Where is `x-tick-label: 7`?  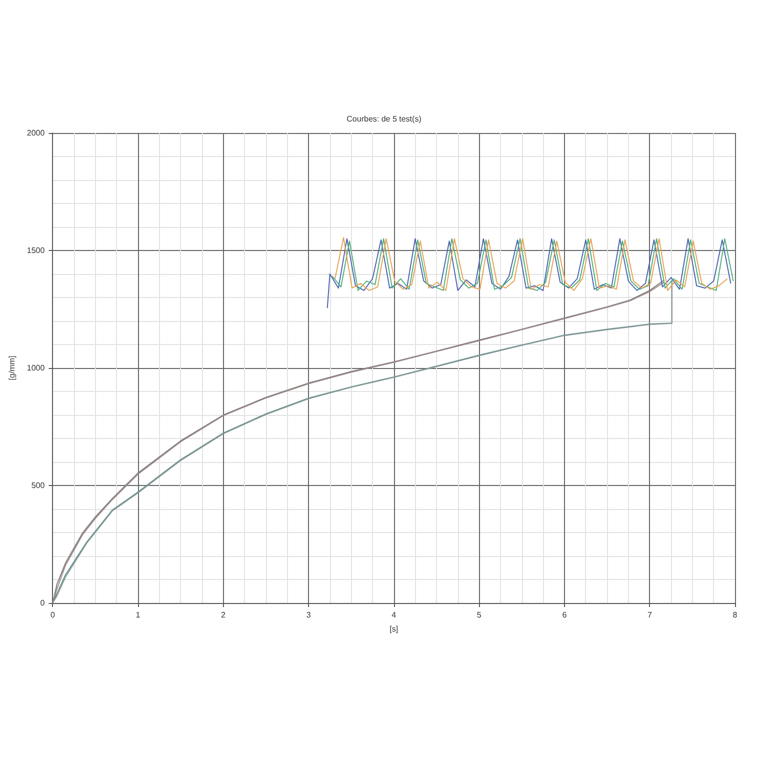 x-tick-label: 7 is located at coordinates (649, 615).